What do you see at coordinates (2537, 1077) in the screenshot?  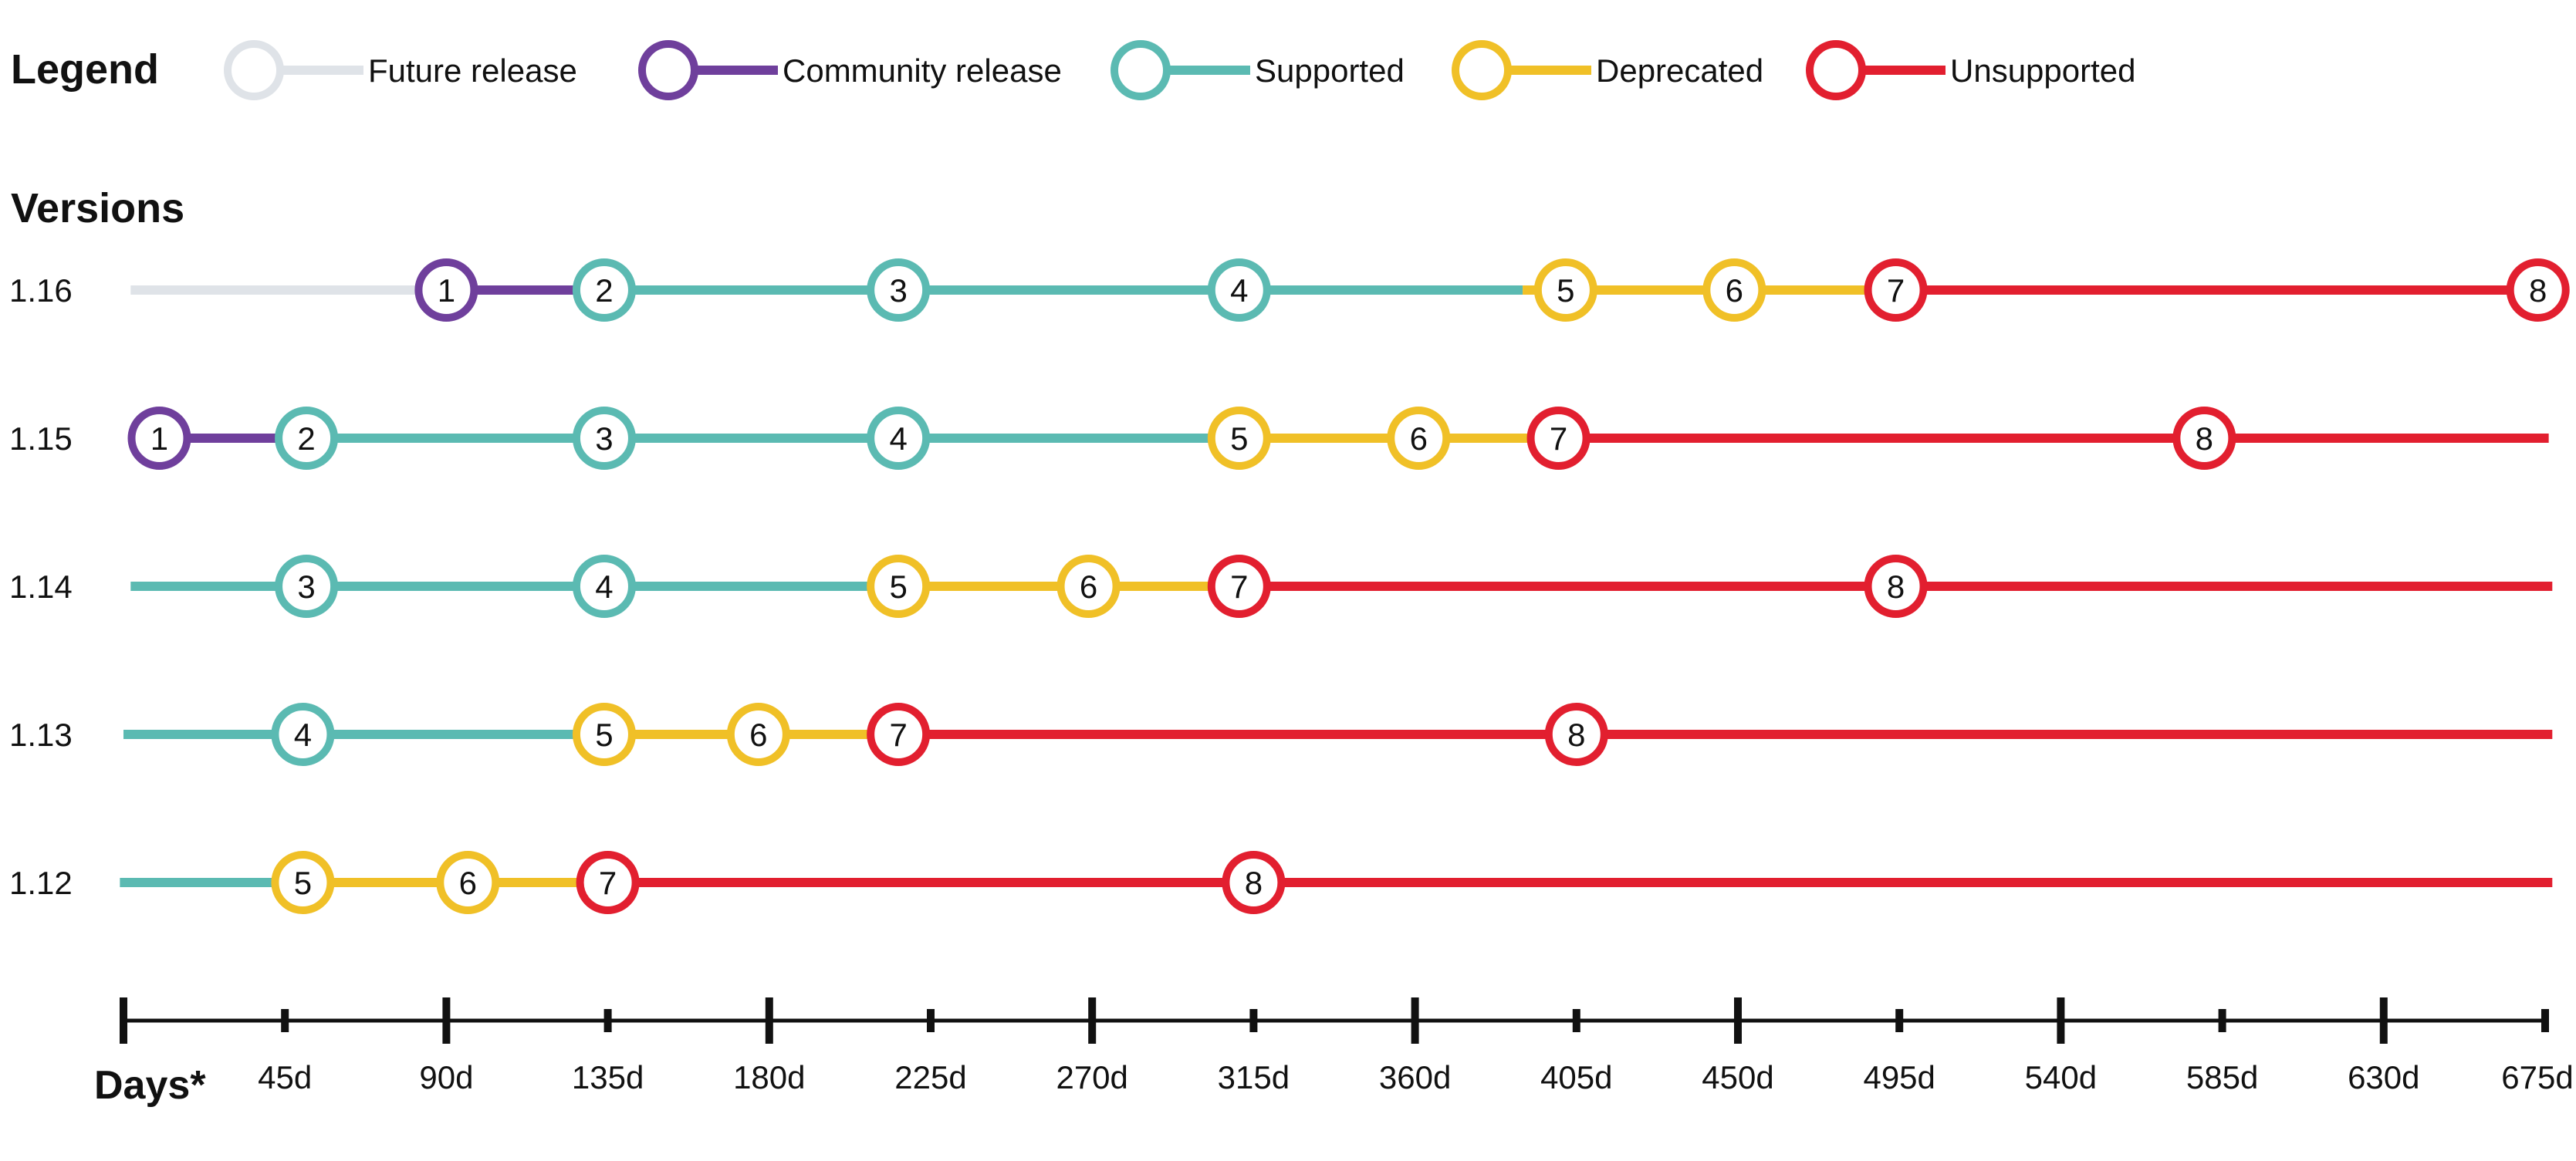 I see `x-tick-label: 675d` at bounding box center [2537, 1077].